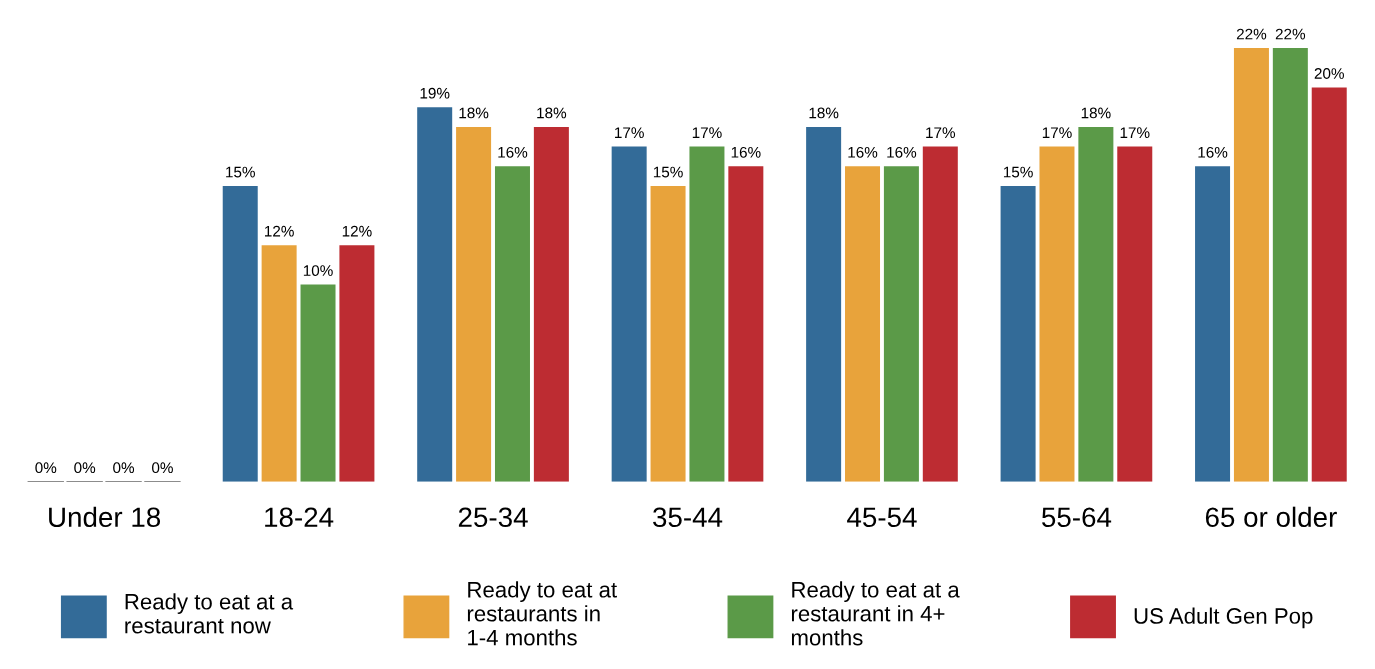  I want to click on legend-label: Ready to eat at a restaurant in 4+ months, so click(875, 613).